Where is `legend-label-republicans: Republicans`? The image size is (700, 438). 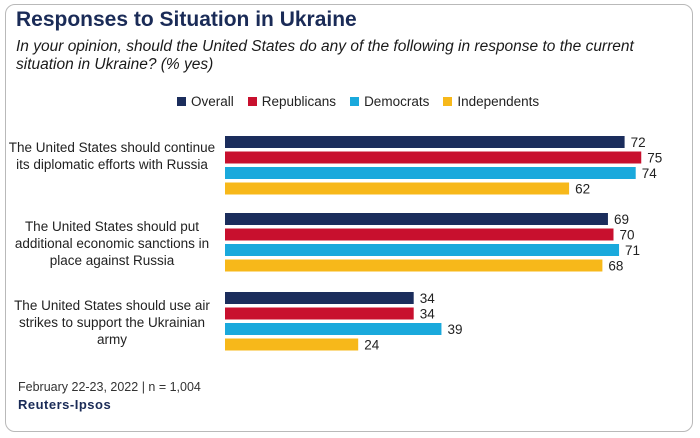 legend-label-republicans: Republicans is located at coordinates (299, 101).